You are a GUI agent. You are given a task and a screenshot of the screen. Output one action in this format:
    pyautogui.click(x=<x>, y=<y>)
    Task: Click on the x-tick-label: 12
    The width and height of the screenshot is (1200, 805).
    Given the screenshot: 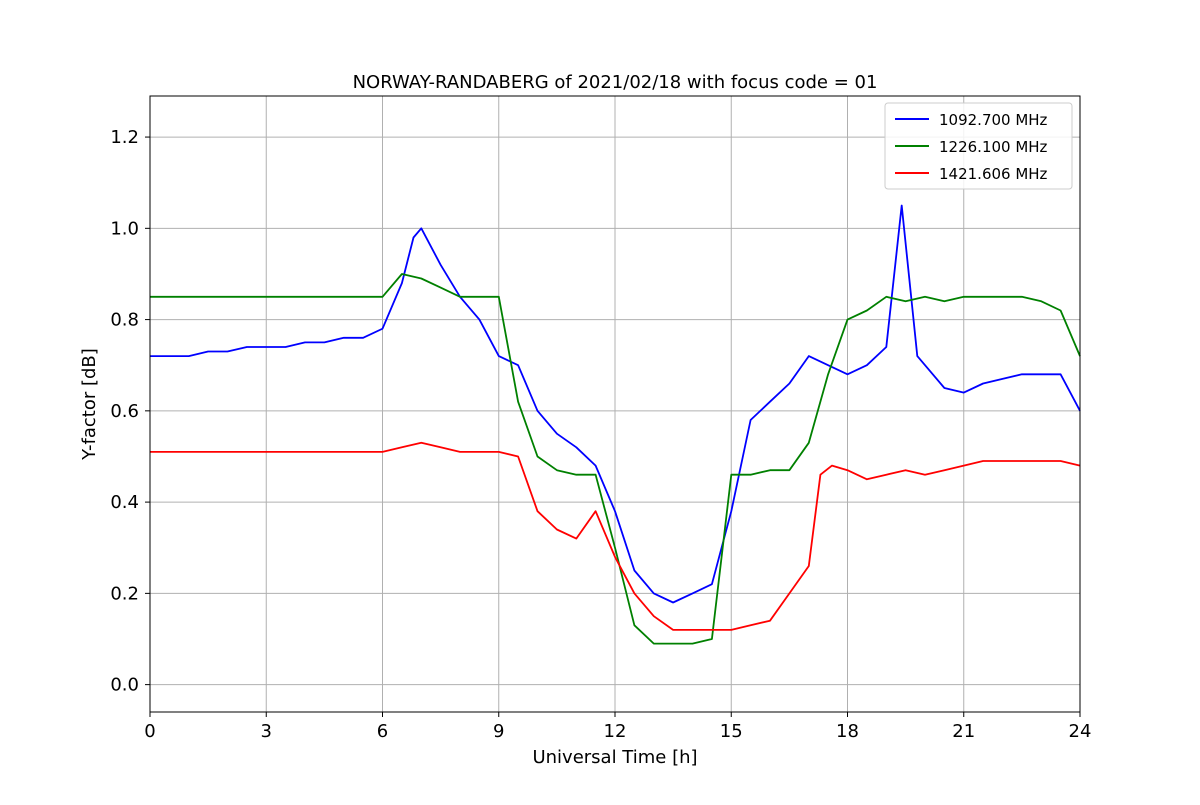 What is the action you would take?
    pyautogui.click(x=615, y=731)
    